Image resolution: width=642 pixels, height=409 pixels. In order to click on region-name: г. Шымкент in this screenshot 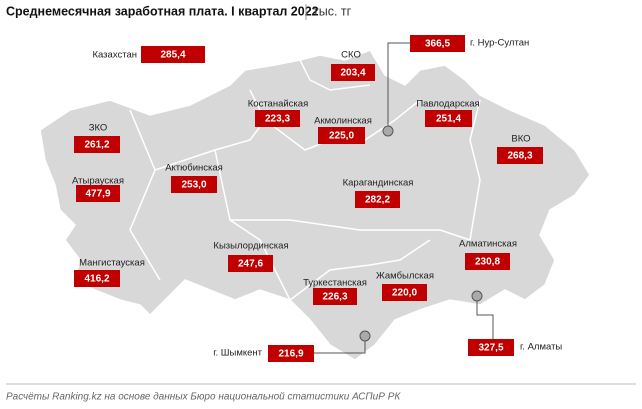, I will do `click(237, 353)`.